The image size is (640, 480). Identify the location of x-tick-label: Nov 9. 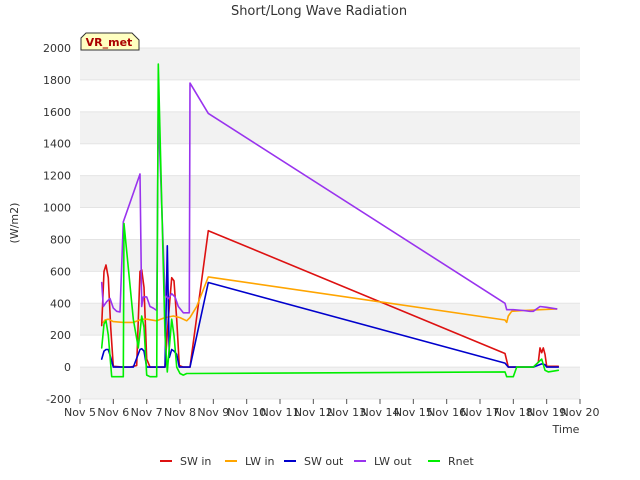
(213, 412).